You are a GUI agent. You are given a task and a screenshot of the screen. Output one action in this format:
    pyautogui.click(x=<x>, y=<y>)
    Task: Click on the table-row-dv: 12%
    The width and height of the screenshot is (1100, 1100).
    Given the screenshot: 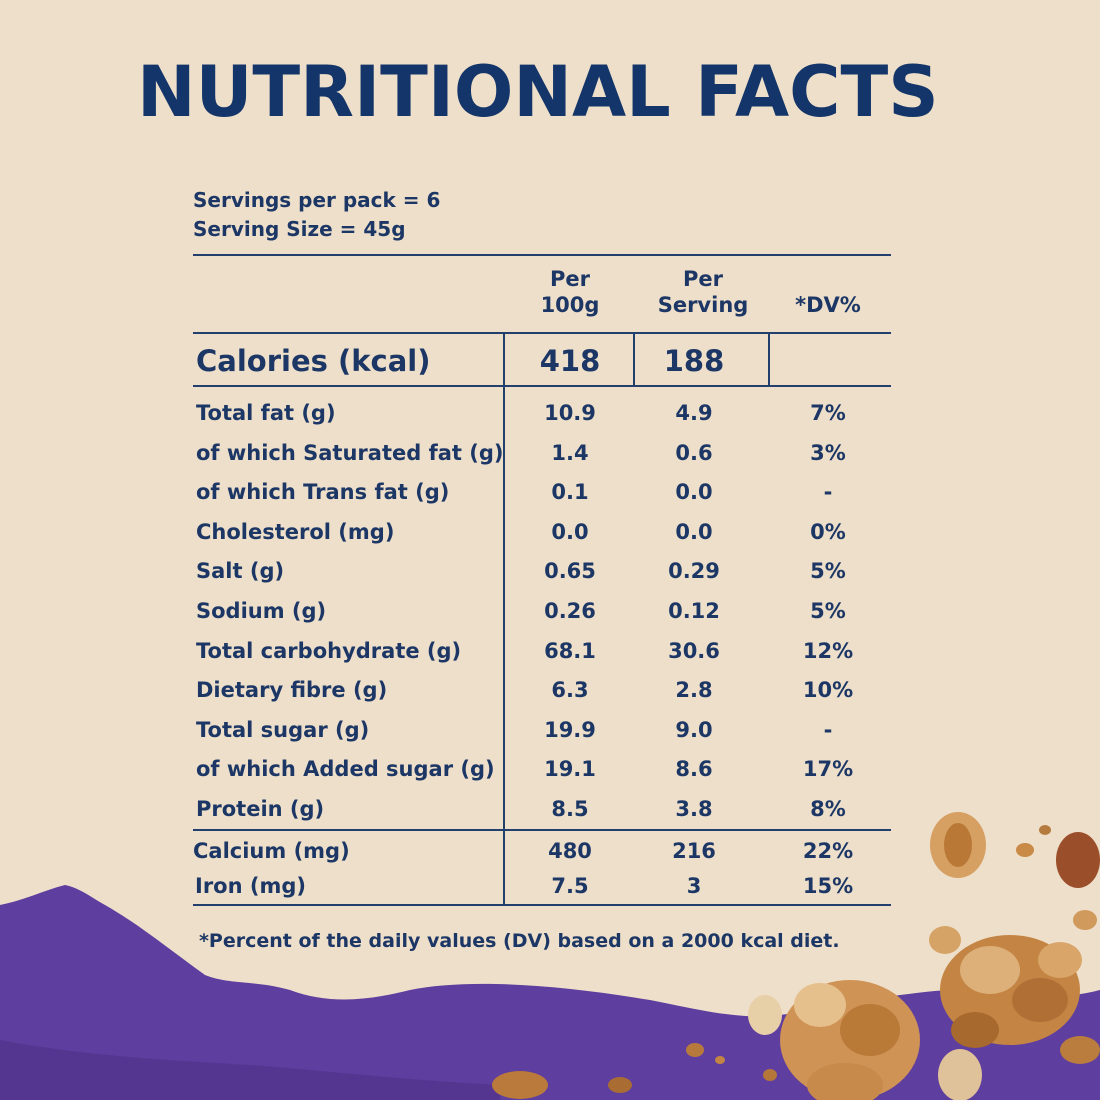 What is the action you would take?
    pyautogui.click(x=828, y=651)
    